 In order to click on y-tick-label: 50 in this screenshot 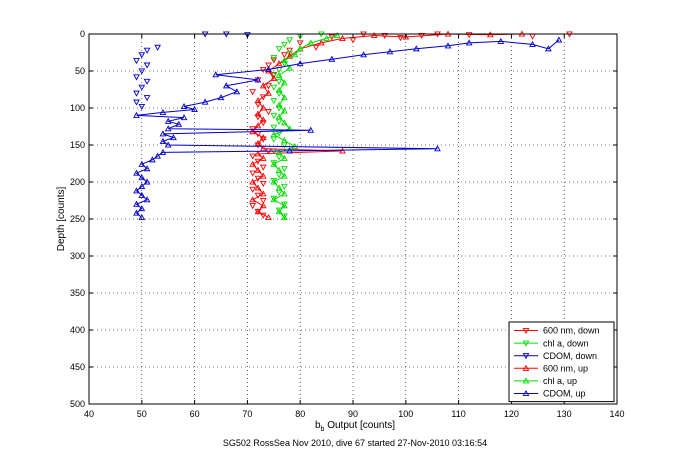, I will do `click(80, 71)`.